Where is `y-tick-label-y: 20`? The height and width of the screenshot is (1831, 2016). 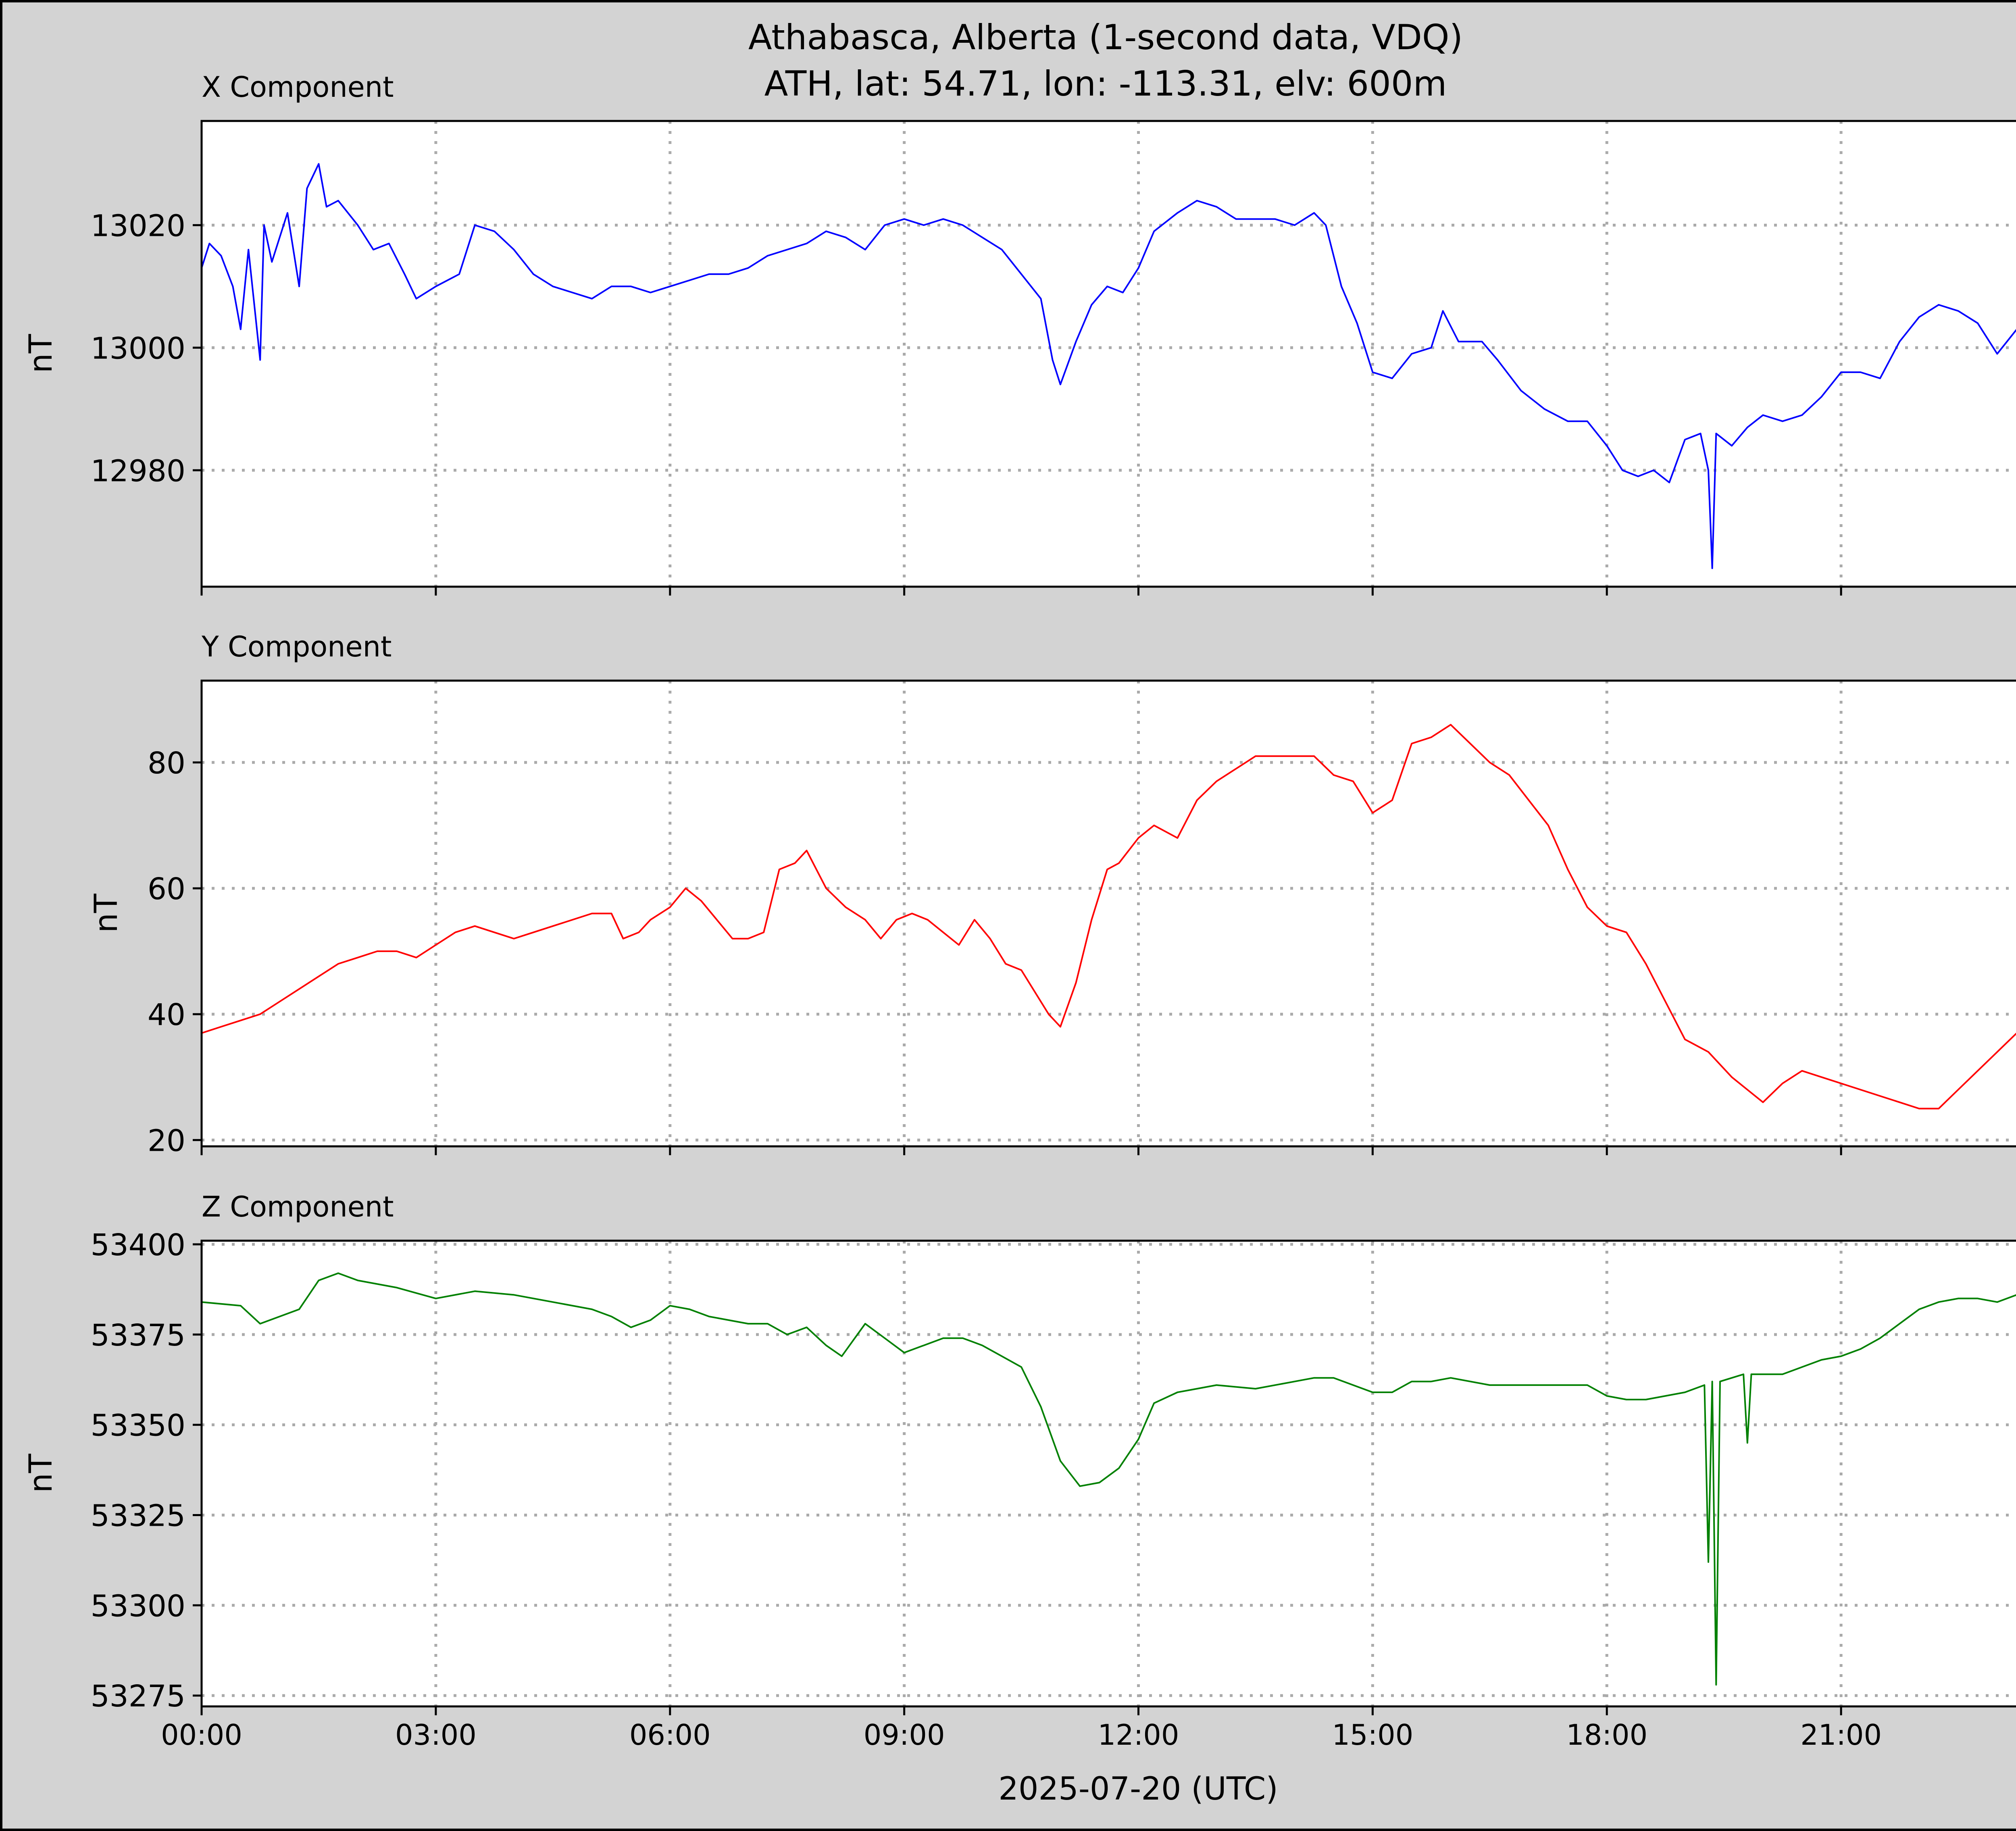
y-tick-label-y: 20 is located at coordinates (166, 1140).